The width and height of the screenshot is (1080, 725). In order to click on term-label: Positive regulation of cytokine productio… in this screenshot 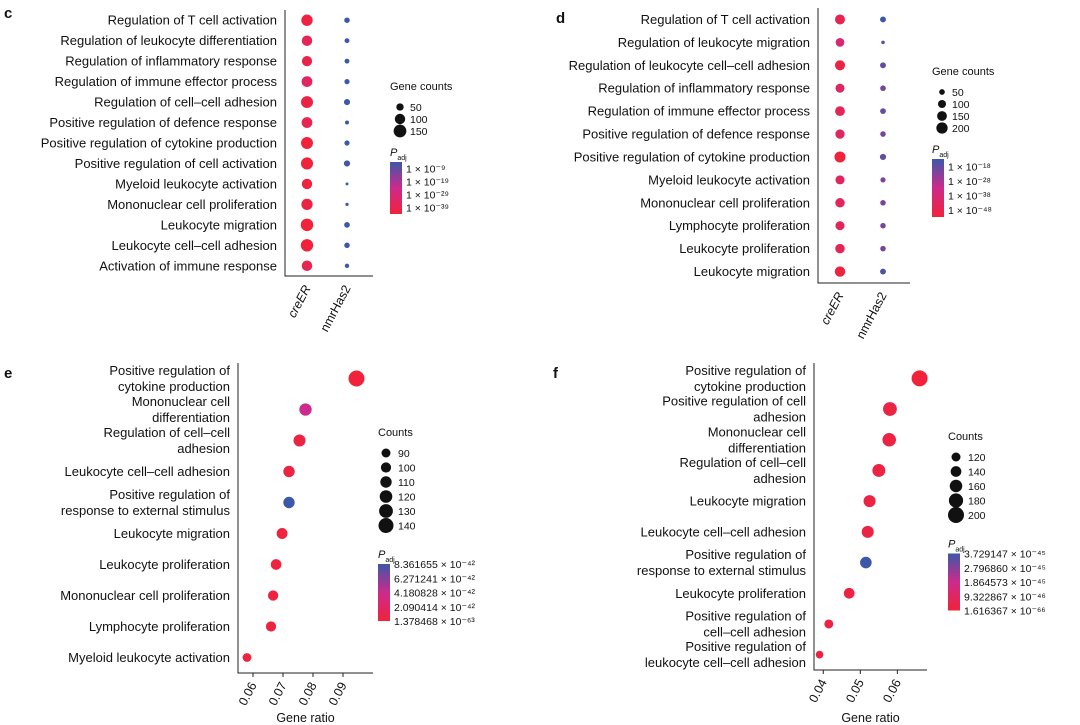, I will do `click(169, 378)`.